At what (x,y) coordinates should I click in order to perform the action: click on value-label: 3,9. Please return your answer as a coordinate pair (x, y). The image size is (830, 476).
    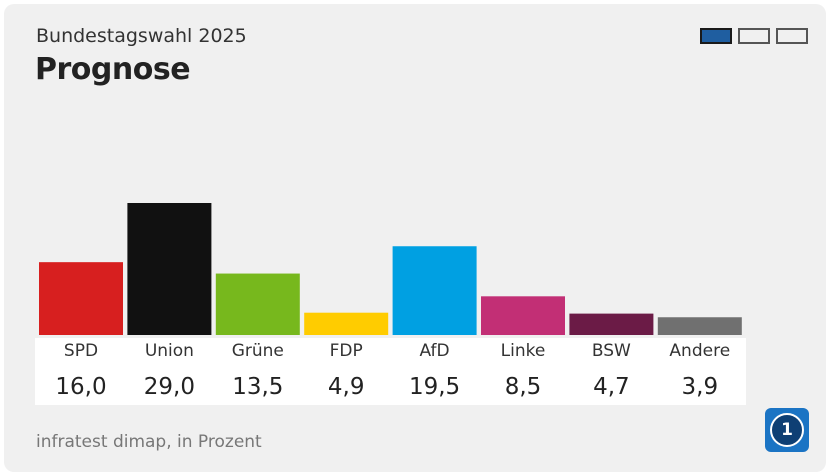
    Looking at the image, I should click on (700, 387).